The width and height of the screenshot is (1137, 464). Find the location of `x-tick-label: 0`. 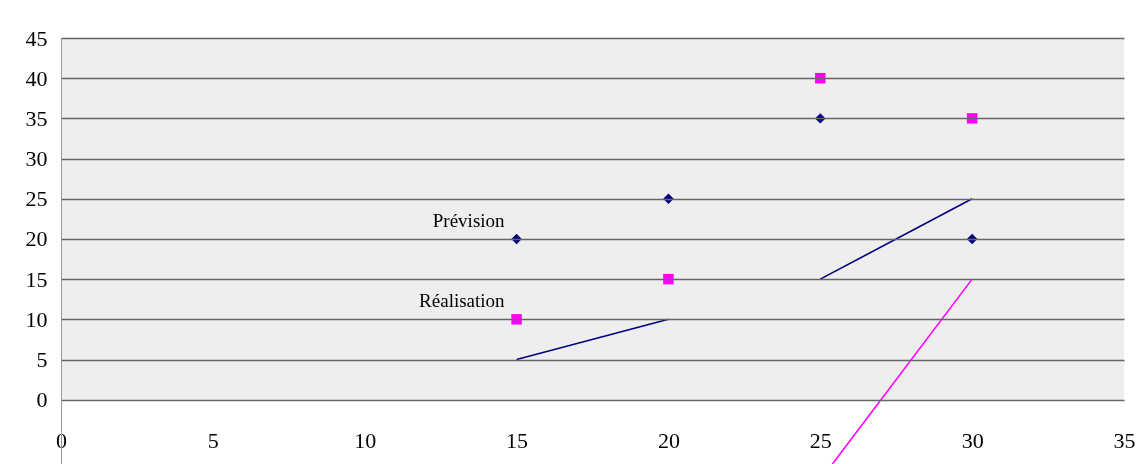

x-tick-label: 0 is located at coordinates (61, 440).